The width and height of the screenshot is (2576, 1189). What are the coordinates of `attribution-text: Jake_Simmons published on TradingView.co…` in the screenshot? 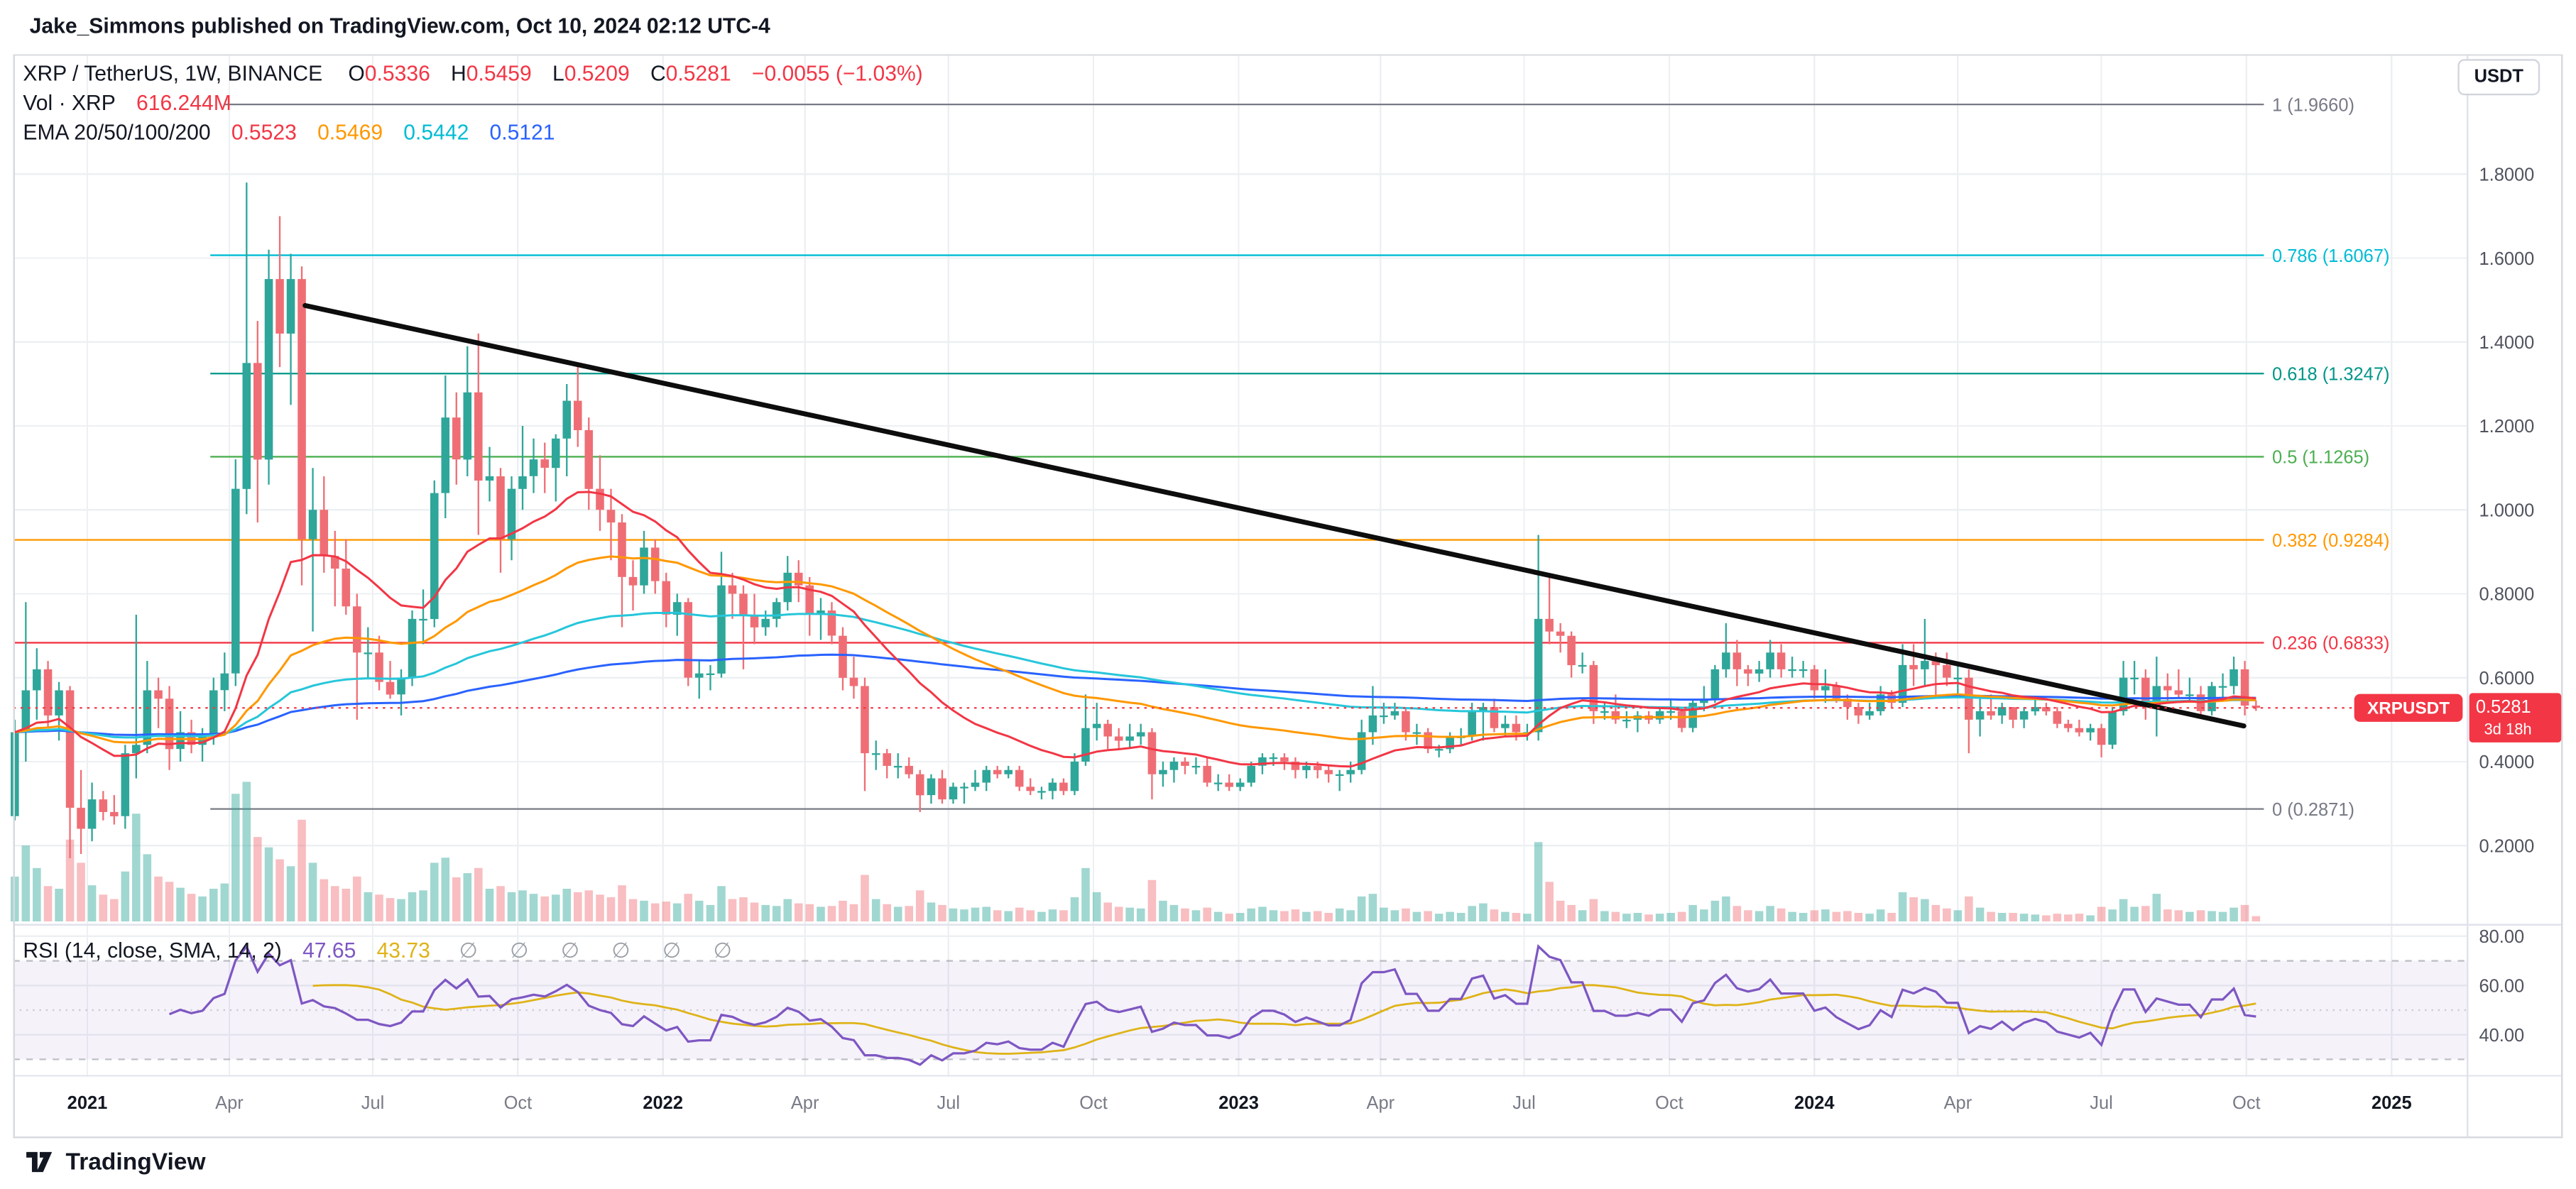 It's located at (399, 25).